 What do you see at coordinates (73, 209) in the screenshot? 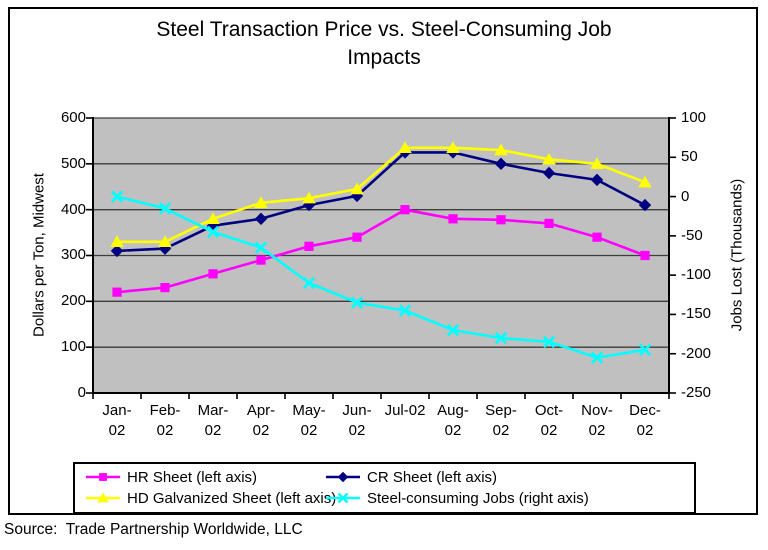
I see `left-axis-tick: 400` at bounding box center [73, 209].